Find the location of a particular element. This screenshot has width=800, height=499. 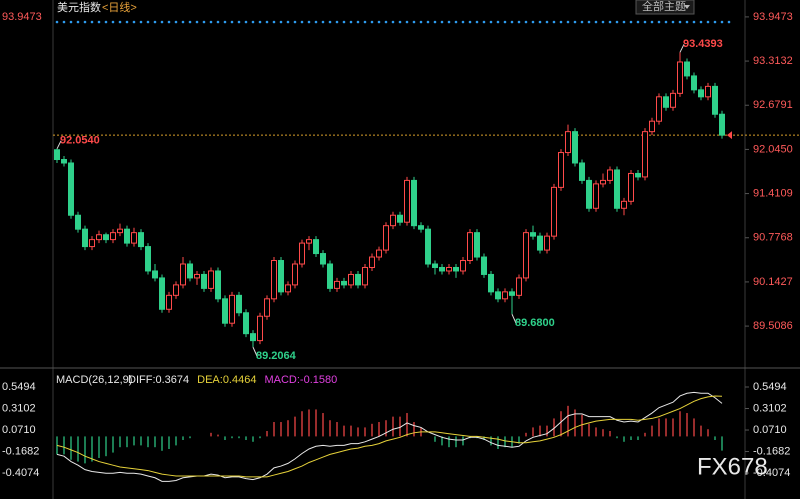

y-tick-label: -0.1682 is located at coordinates (771, 451).